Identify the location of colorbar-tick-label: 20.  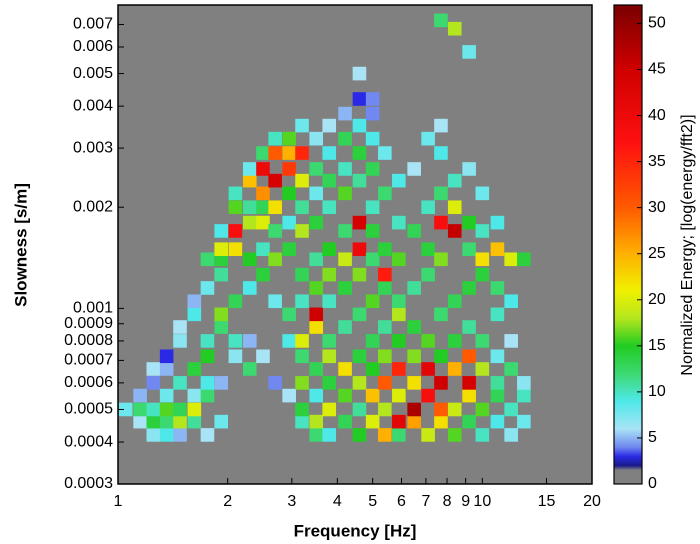
(657, 299).